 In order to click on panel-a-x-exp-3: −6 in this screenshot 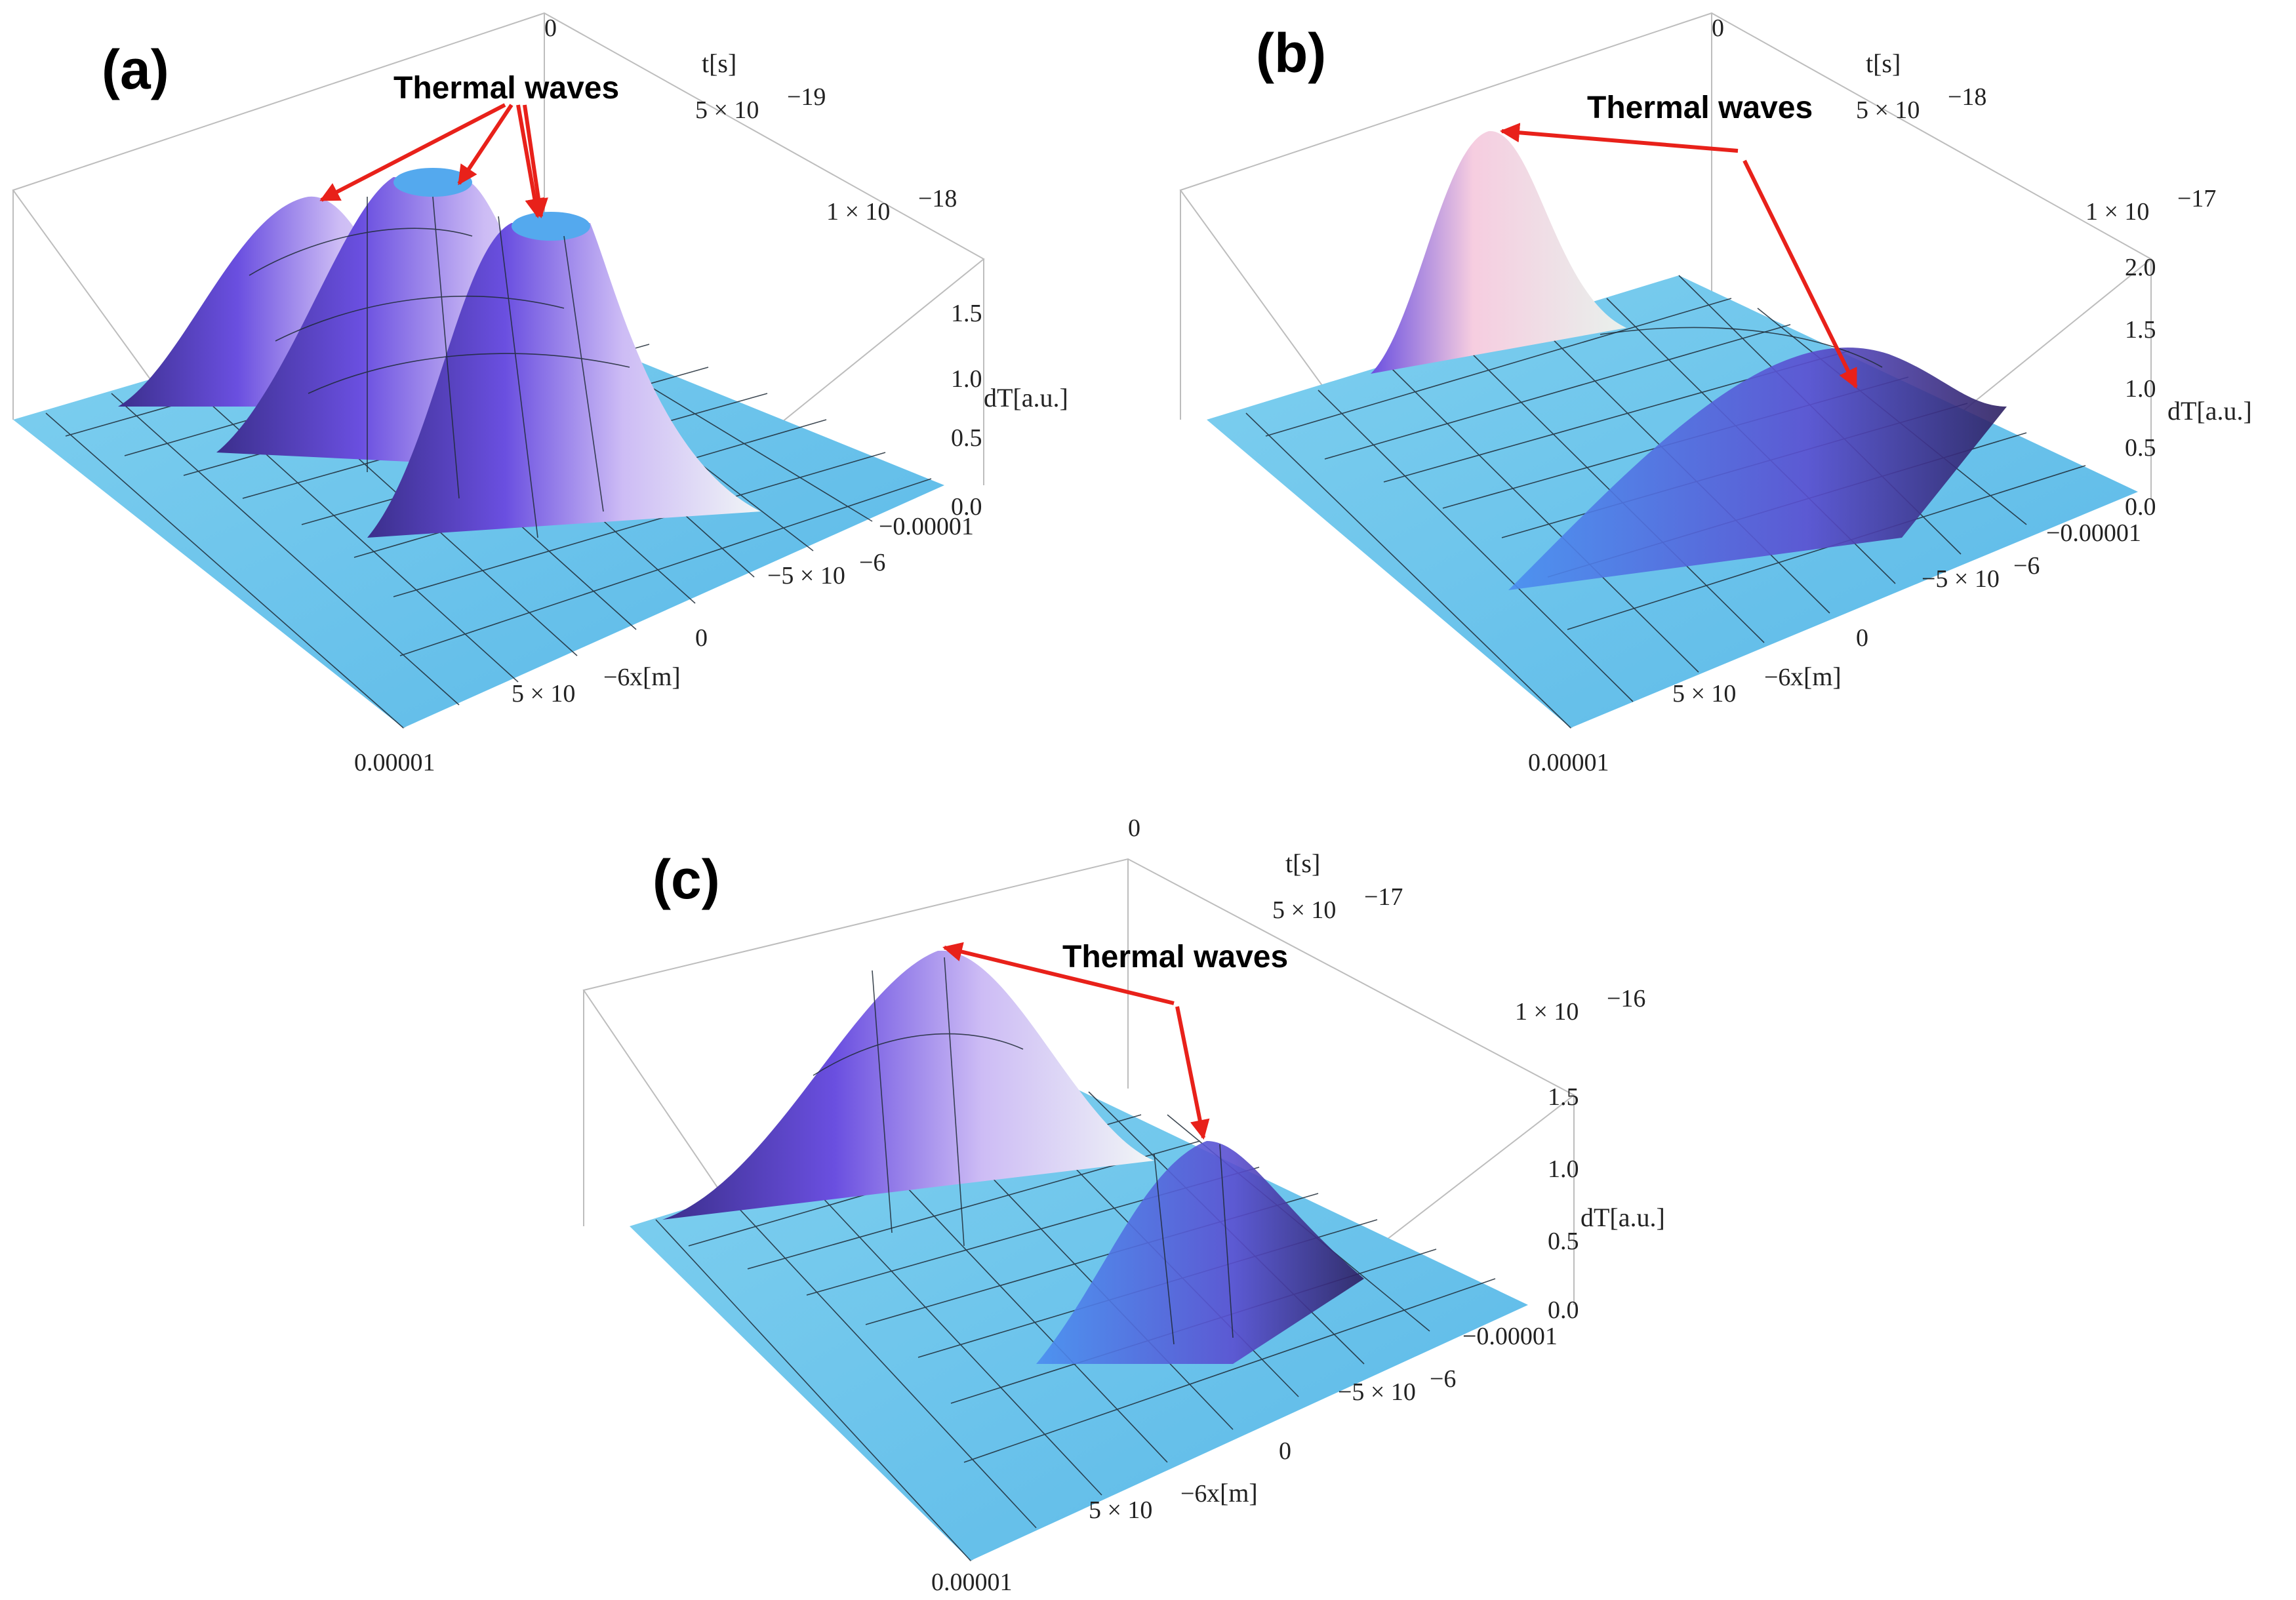, I will do `click(617, 677)`.